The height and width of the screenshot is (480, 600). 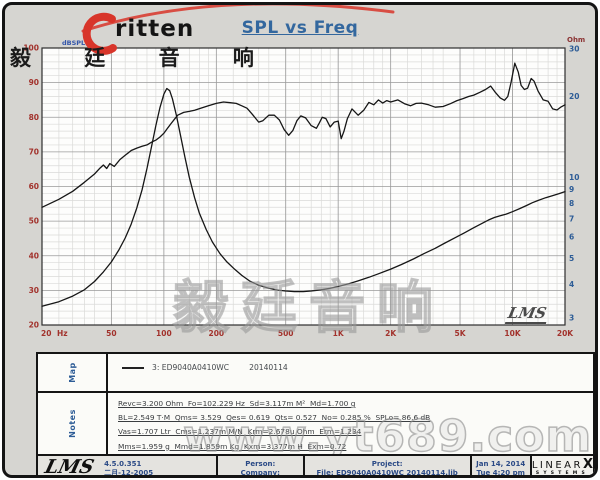 I want to click on brand-systems: SYSTEMS, so click(x=562, y=473).